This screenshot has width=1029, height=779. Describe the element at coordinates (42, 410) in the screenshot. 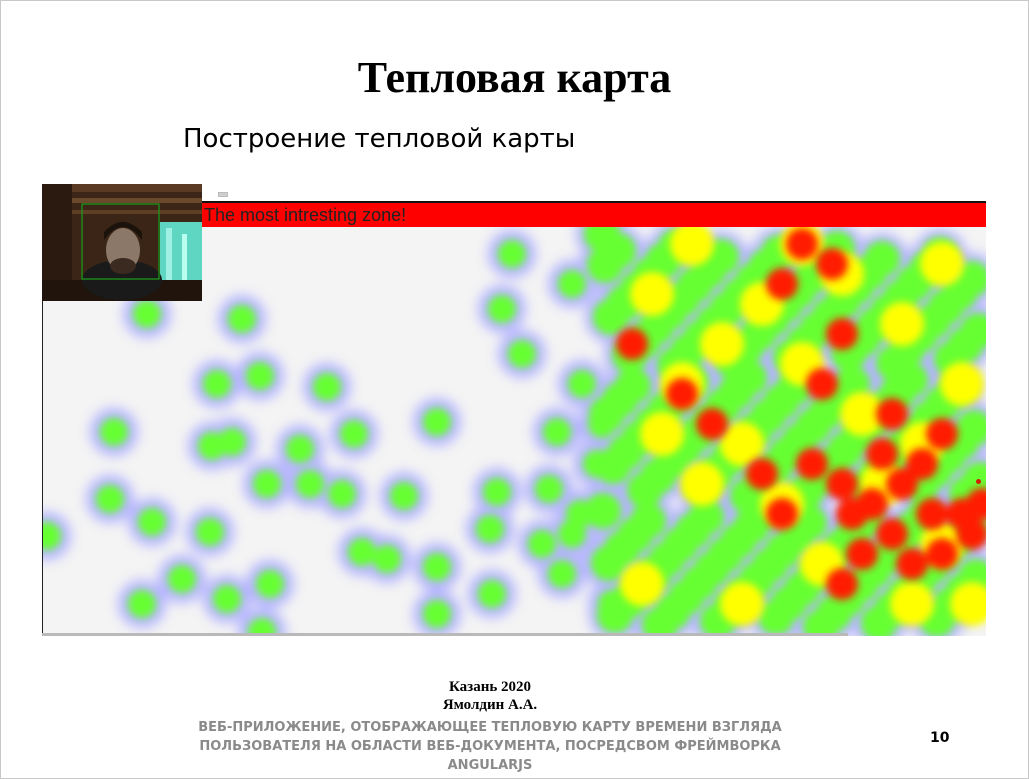

I see `screenshot-left-border` at that location.